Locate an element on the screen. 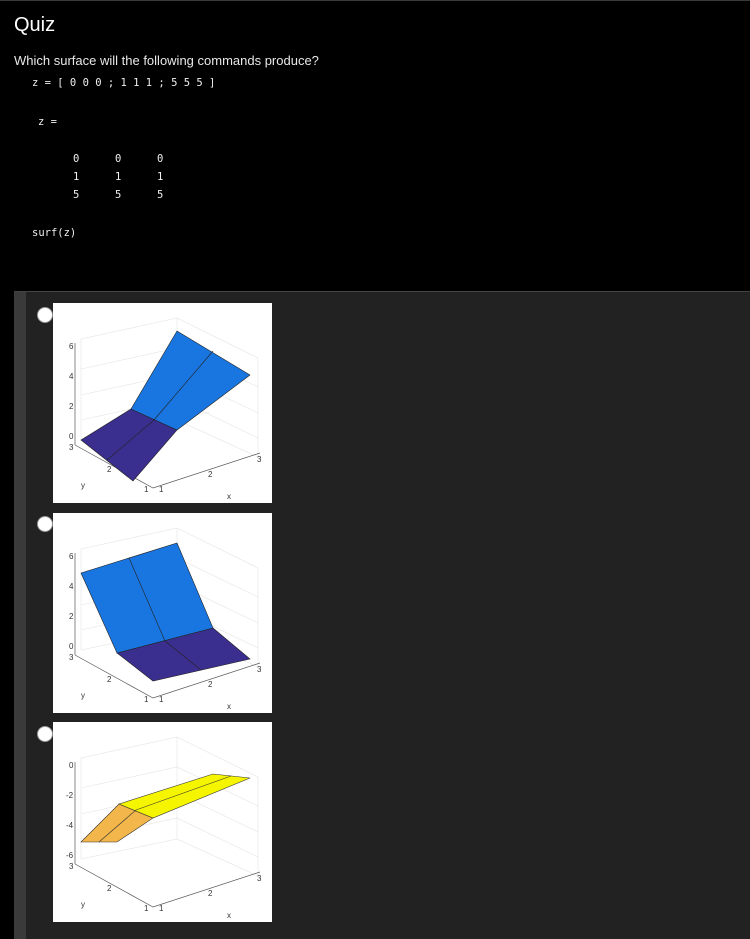  top-border is located at coordinates (375, 0).